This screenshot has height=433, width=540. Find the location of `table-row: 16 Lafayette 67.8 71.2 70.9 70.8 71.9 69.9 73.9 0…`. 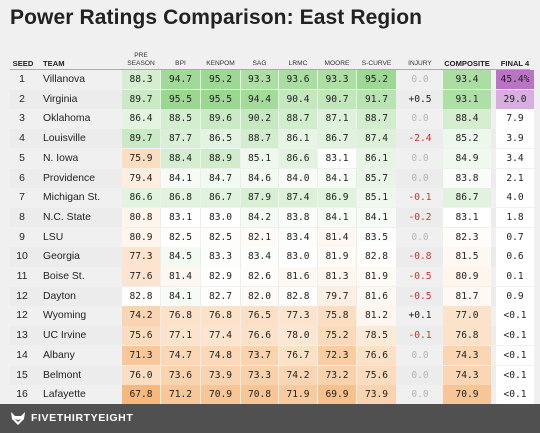

table-row: 16 Lafayette 67.8 71.2 70.9 70.8 71.9 69.9 73.9 0… is located at coordinates (272, 395).